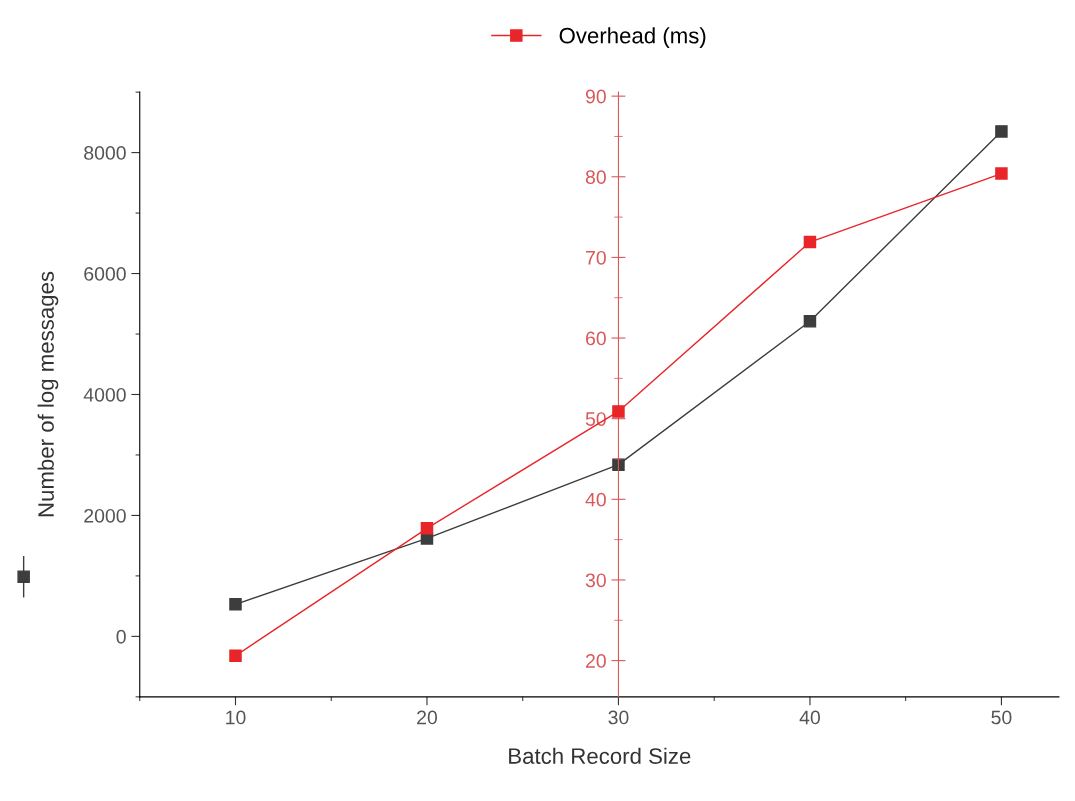  I want to click on y-tick-label: 4000, so click(104, 394).